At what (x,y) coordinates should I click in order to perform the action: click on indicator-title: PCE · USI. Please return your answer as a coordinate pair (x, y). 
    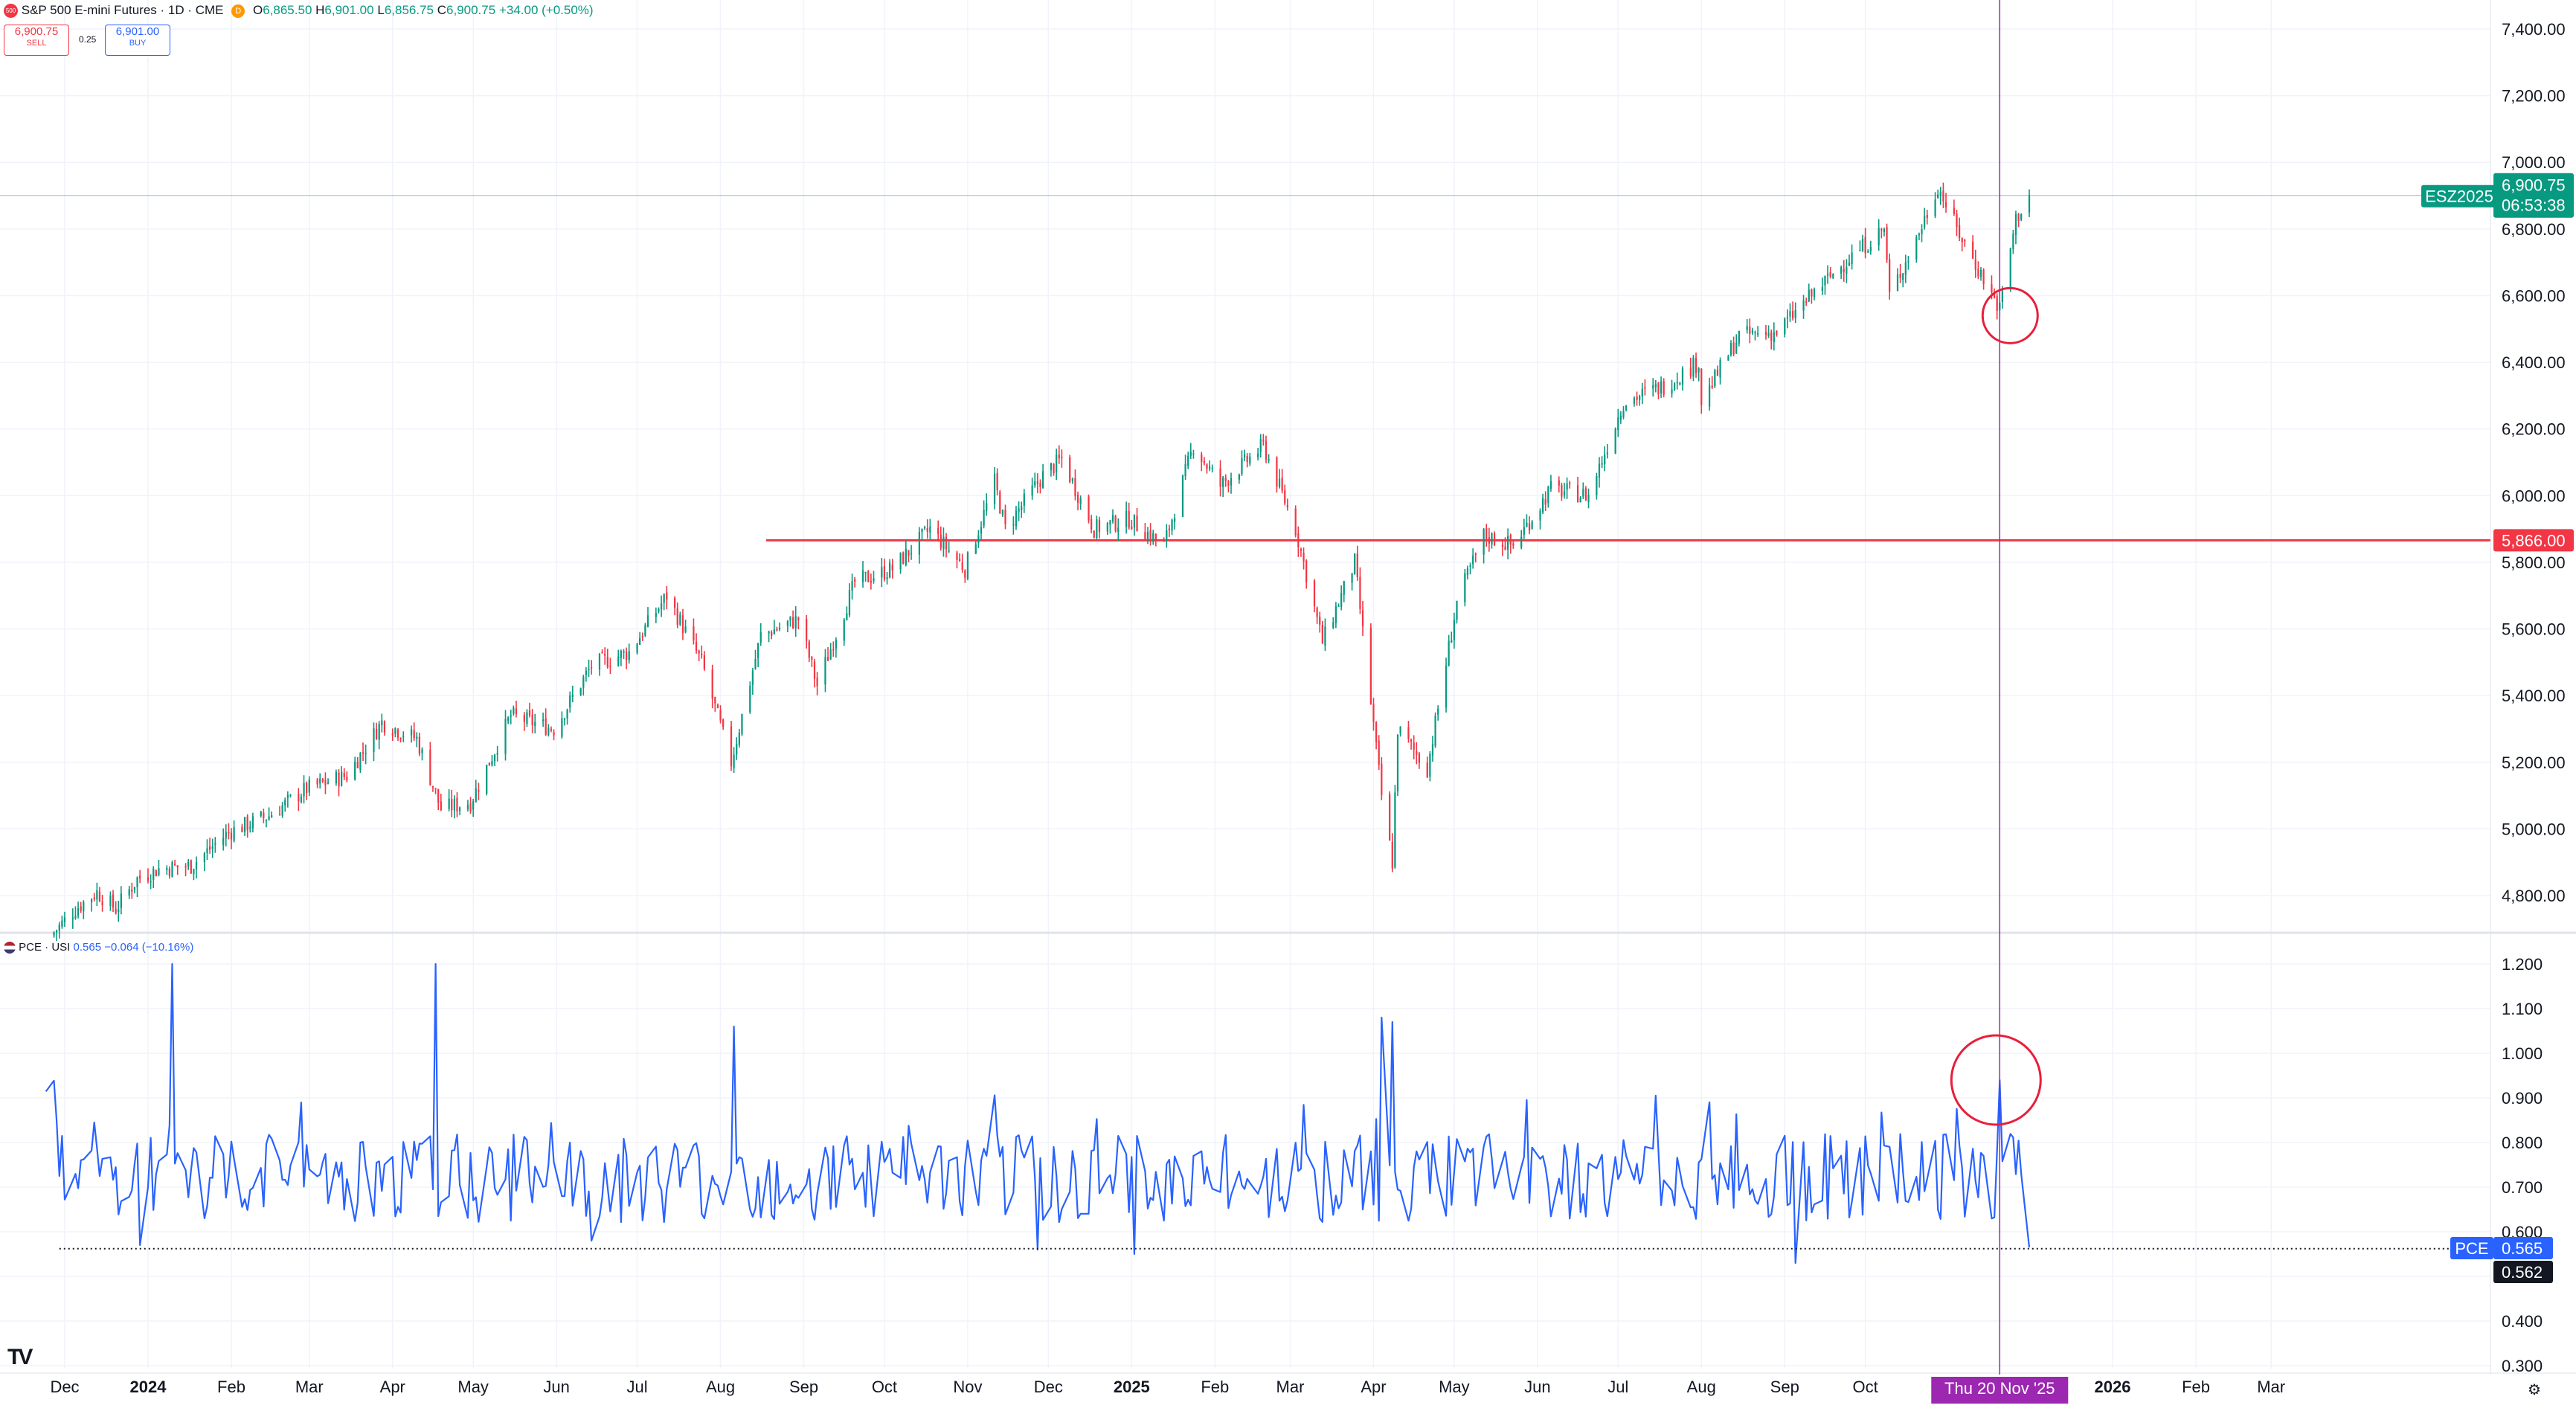
    Looking at the image, I should click on (45, 947).